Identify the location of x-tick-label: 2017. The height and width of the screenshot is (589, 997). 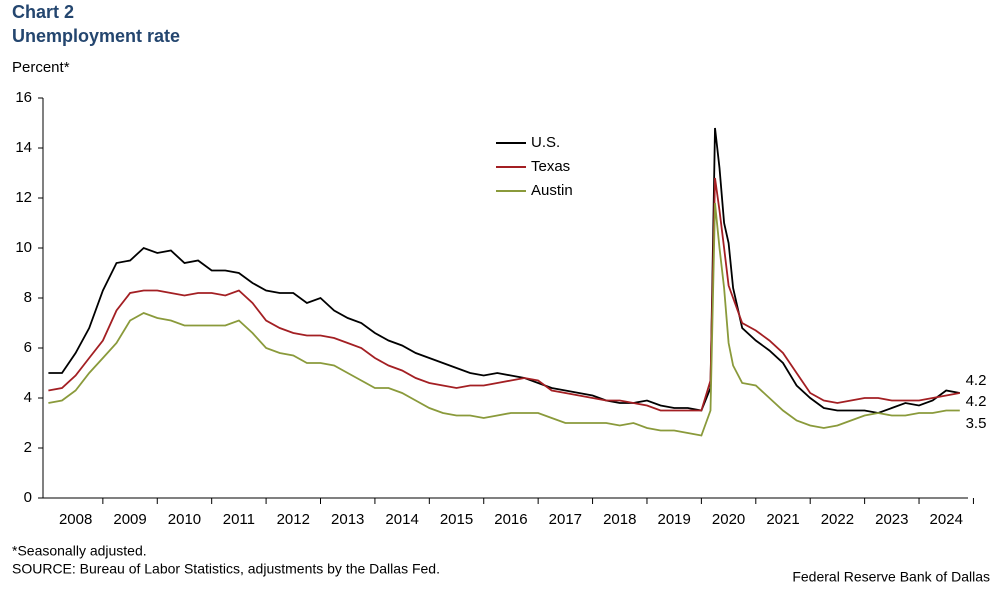
(565, 519).